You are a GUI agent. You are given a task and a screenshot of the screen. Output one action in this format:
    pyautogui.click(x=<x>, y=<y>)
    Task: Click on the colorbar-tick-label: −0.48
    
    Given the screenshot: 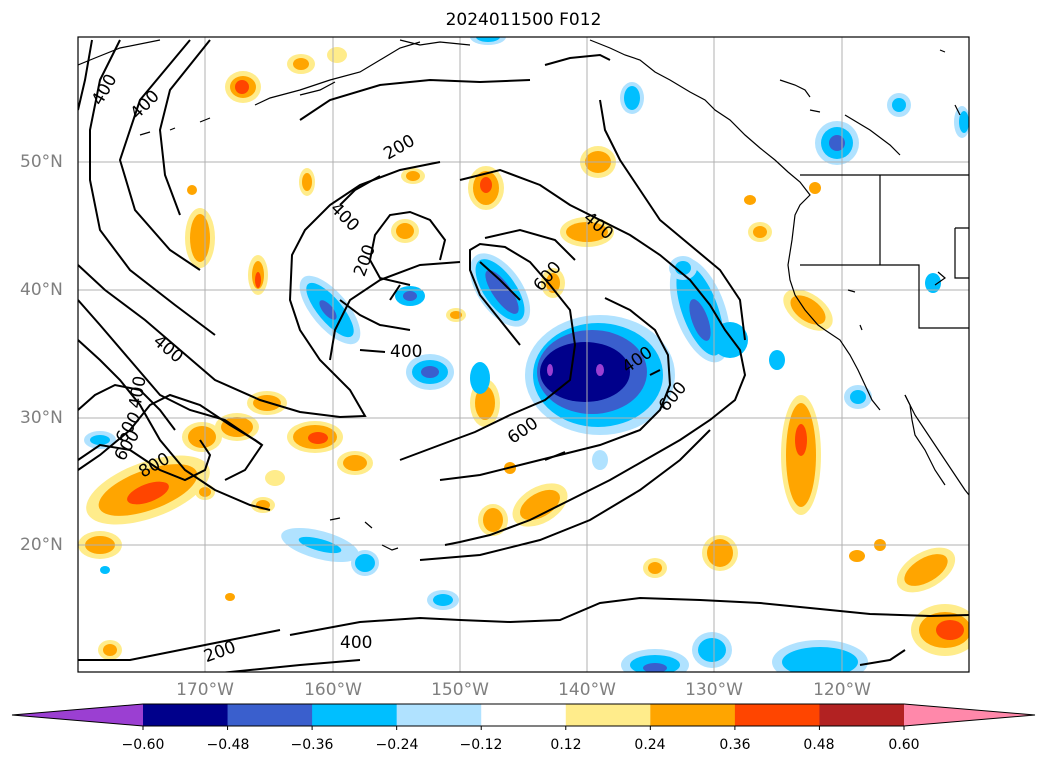 What is the action you would take?
    pyautogui.click(x=228, y=745)
    